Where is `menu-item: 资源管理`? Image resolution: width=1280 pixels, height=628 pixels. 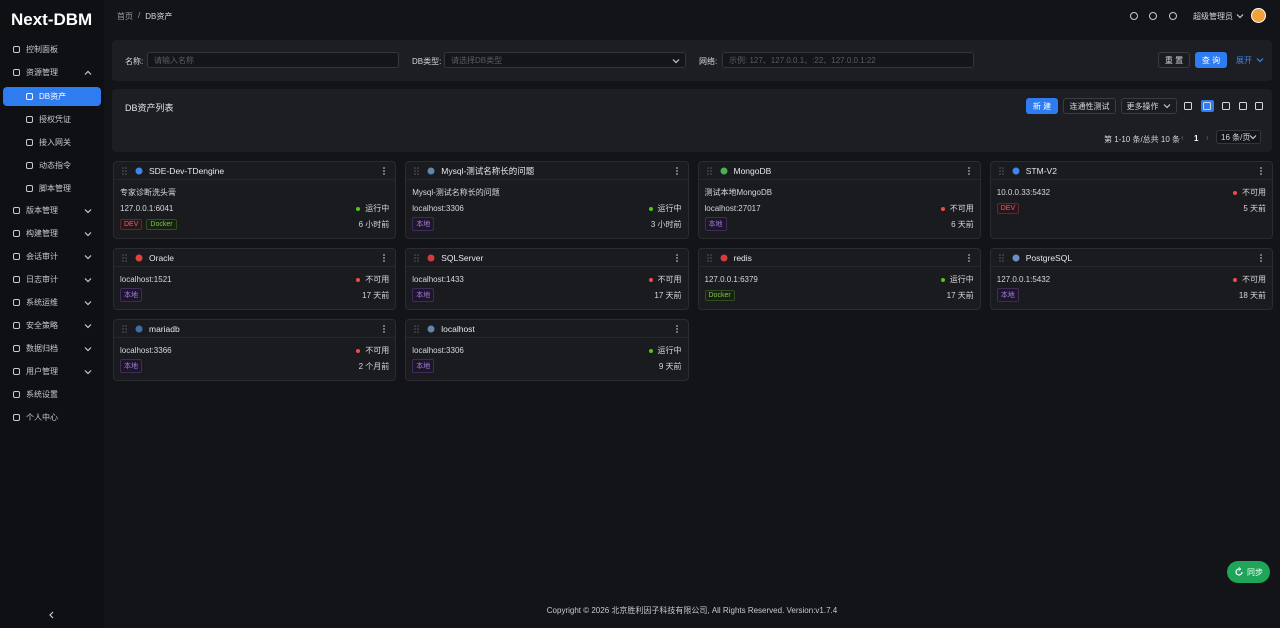 menu-item: 资源管理 is located at coordinates (52, 72).